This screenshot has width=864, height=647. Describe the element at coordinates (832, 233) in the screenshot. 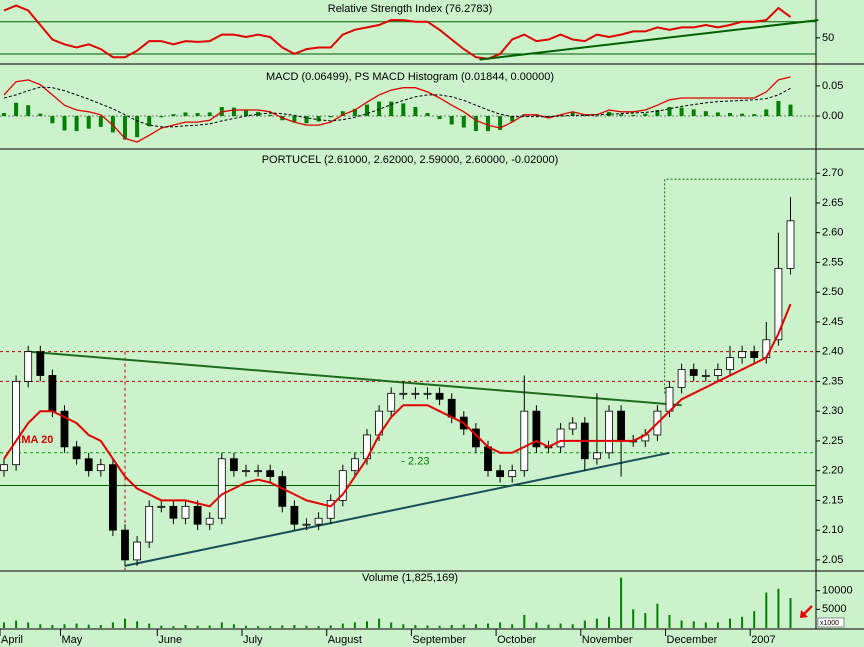

I see `y-tick-label: 2.60` at that location.